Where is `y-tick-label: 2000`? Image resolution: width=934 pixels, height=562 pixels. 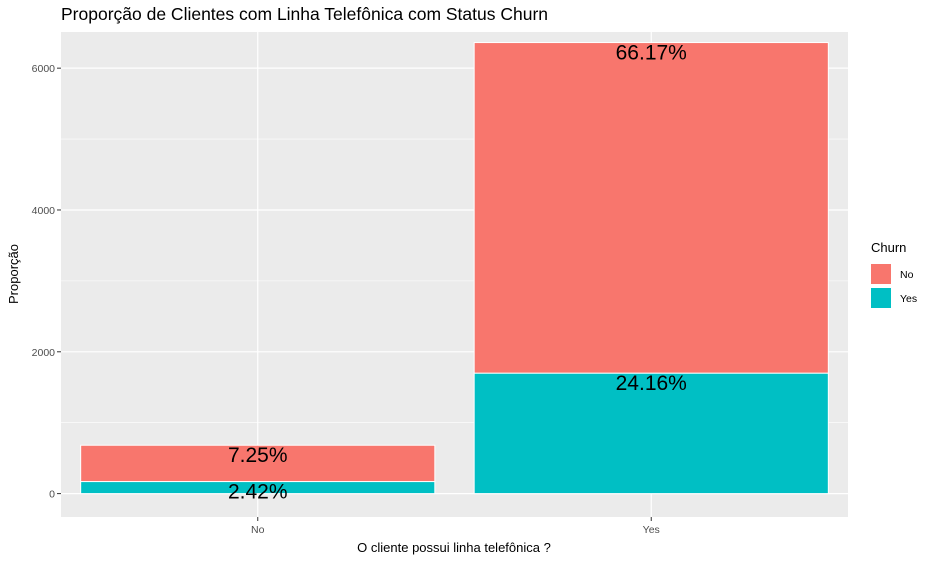
y-tick-label: 2000 is located at coordinates (44, 353).